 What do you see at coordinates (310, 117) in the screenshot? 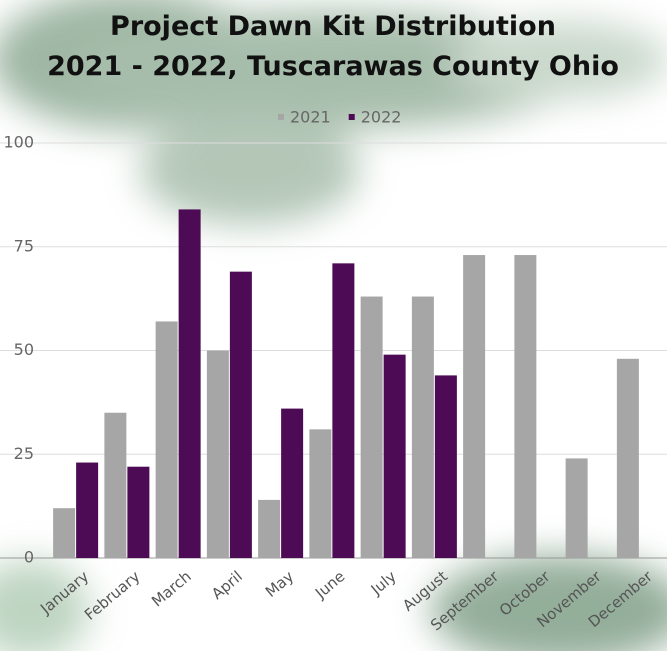
I see `legend-label: 2021` at bounding box center [310, 117].